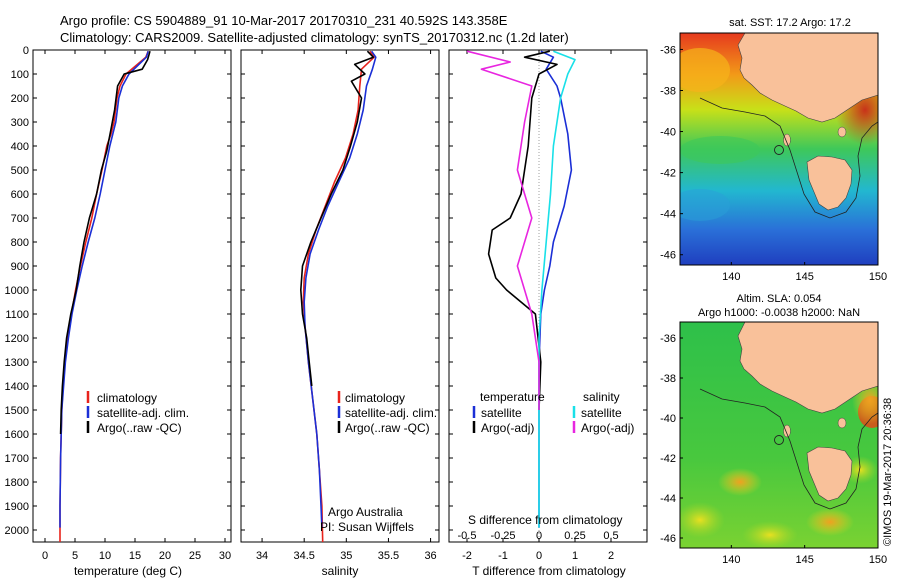 This screenshot has height=580, width=900. I want to click on map-y-tick-label: -36, so click(668, 339).